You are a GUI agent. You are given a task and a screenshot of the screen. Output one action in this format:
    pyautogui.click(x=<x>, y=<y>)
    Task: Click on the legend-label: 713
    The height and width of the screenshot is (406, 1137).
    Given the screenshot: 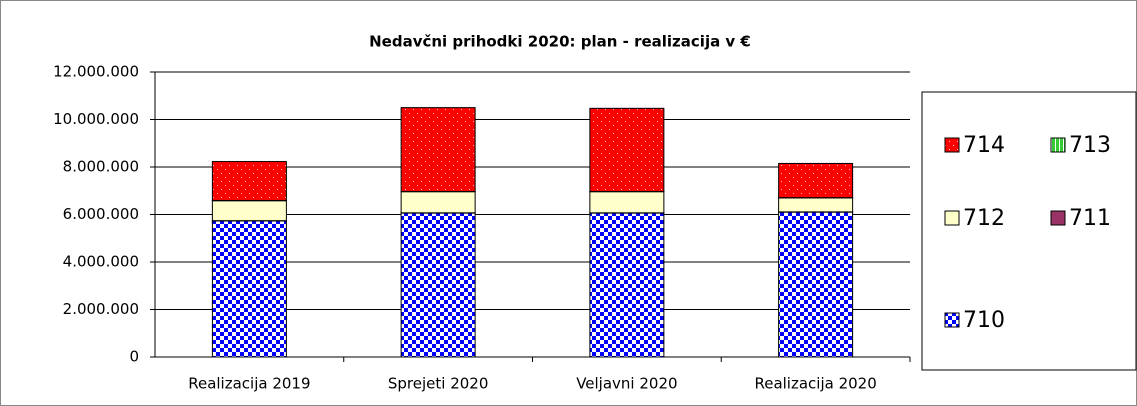 What is the action you would take?
    pyautogui.click(x=1090, y=145)
    